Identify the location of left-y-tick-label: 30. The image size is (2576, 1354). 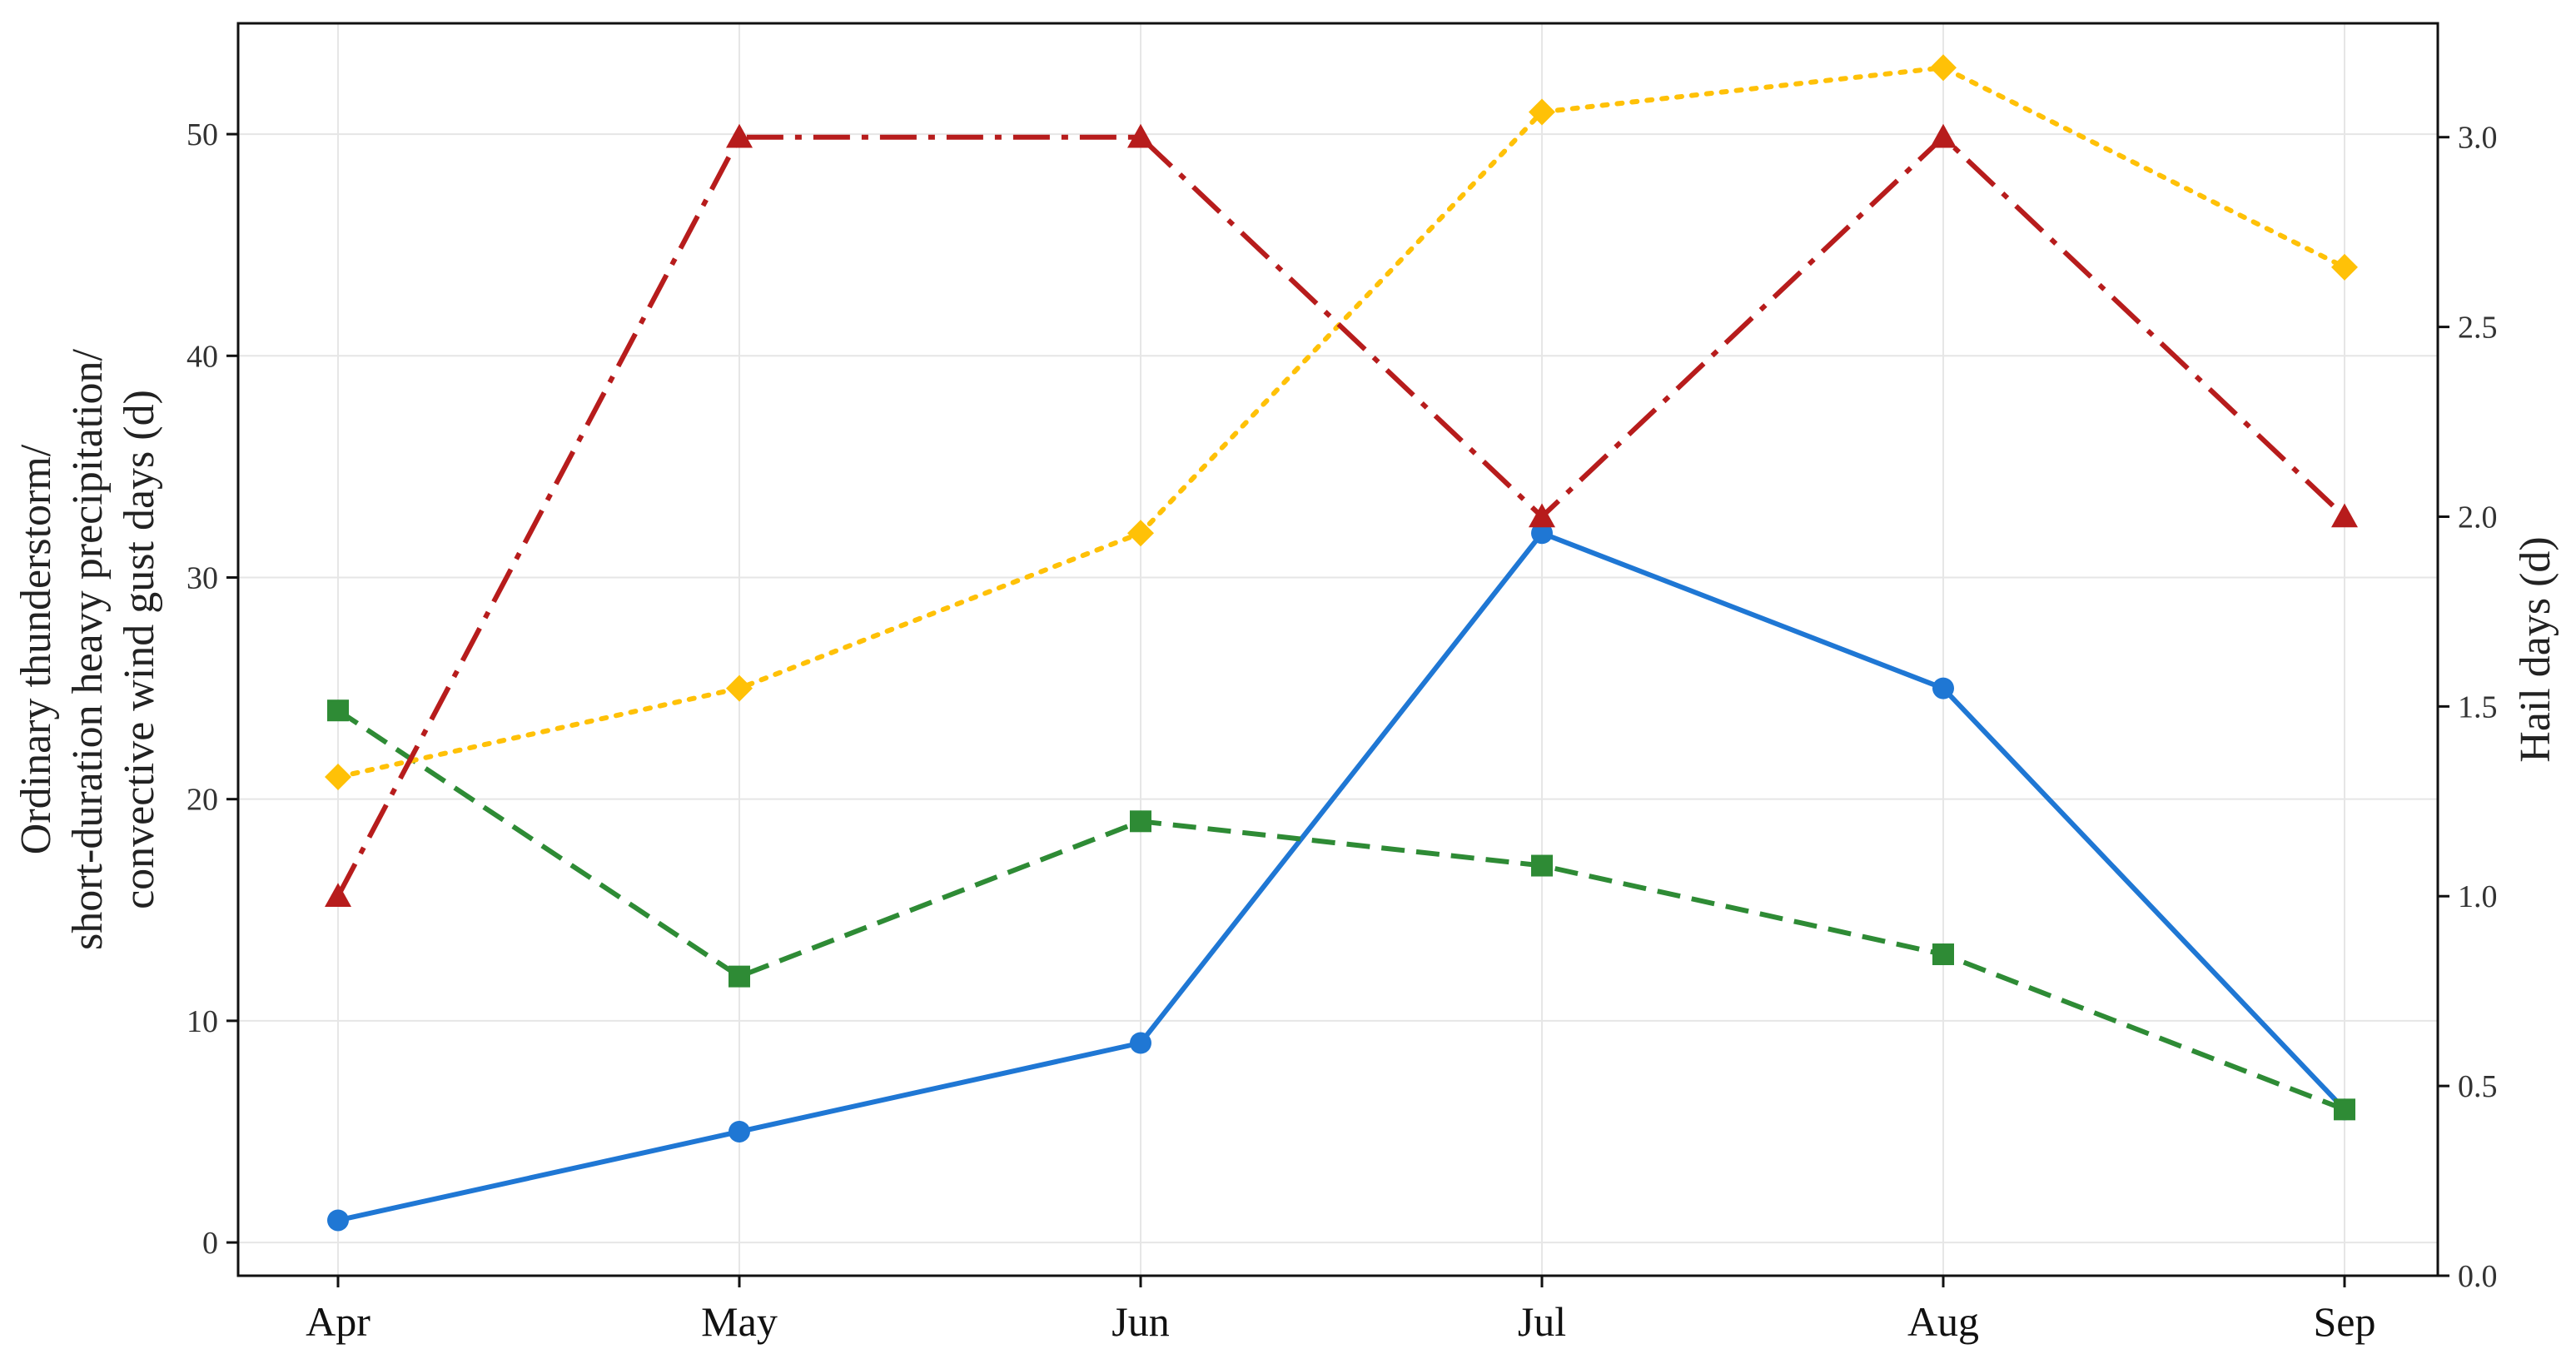
(202, 578).